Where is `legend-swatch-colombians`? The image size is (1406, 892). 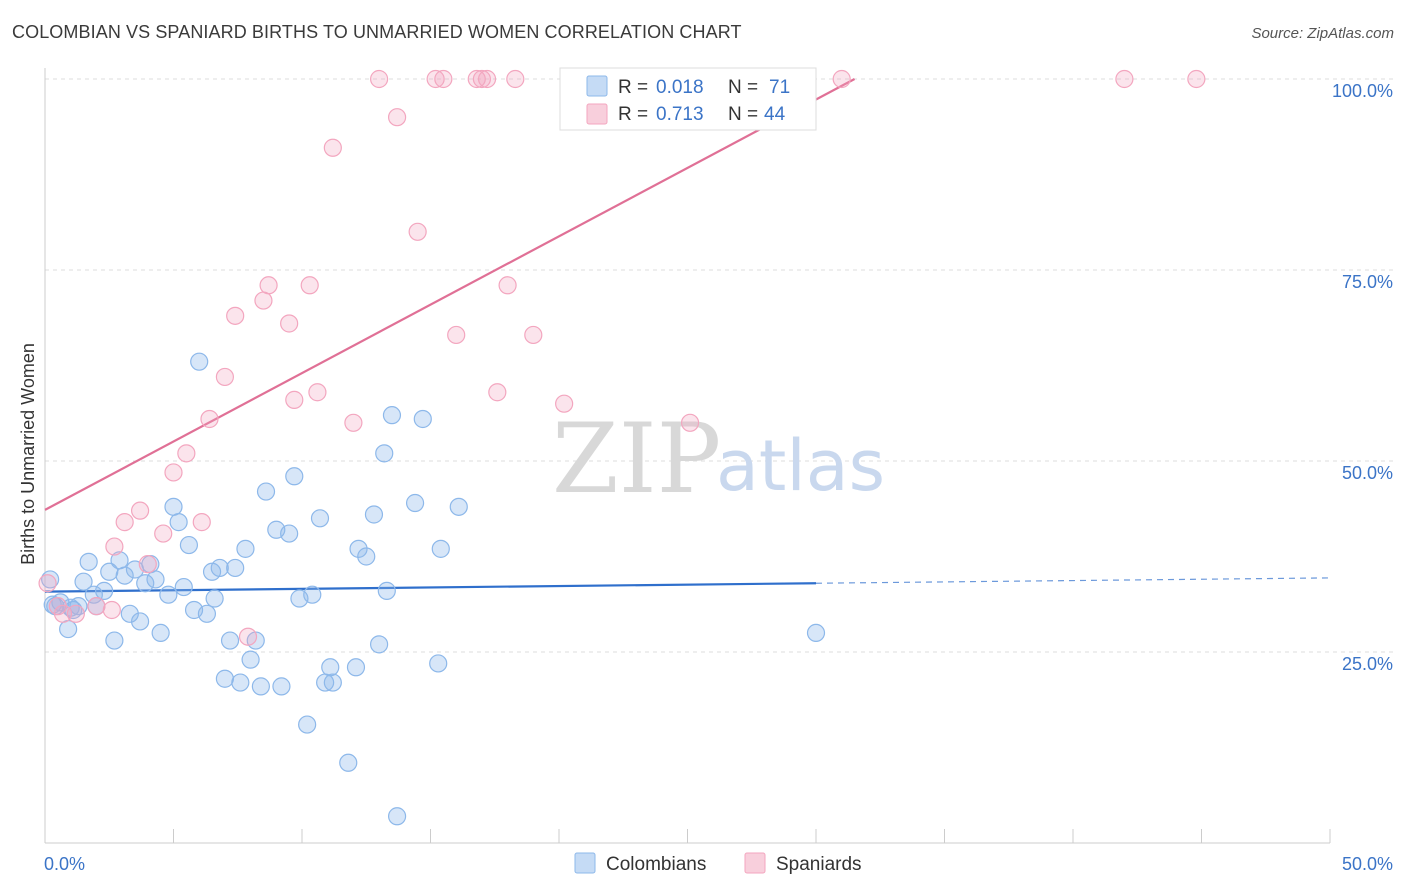
legend-swatch-colombians is located at coordinates (597, 86).